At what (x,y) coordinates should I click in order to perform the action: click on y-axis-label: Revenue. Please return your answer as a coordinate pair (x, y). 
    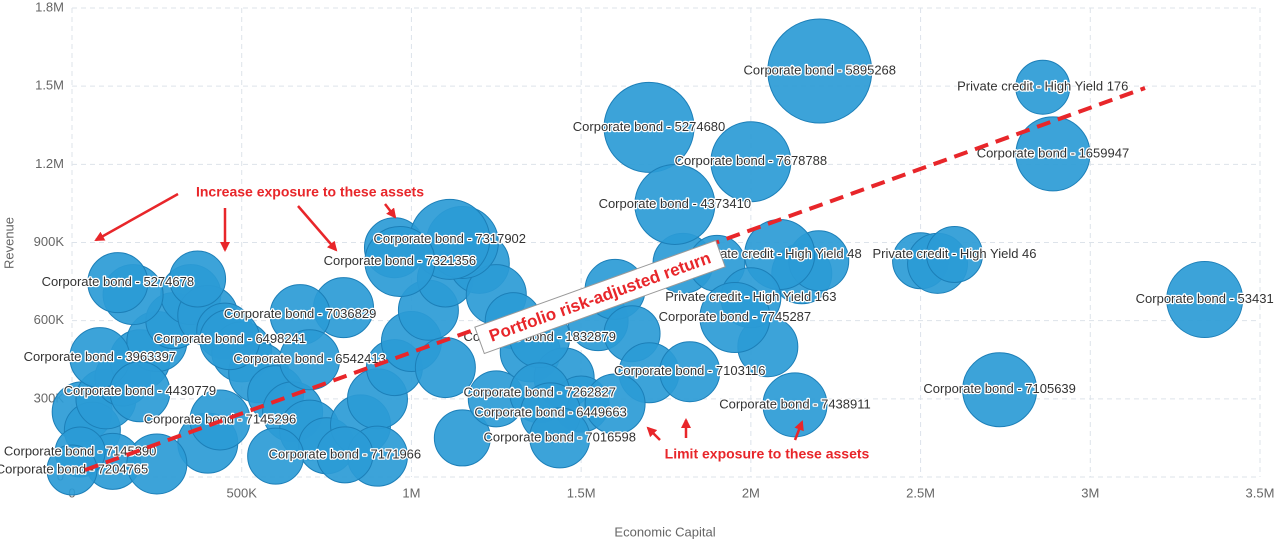
    Looking at the image, I should click on (8, 243).